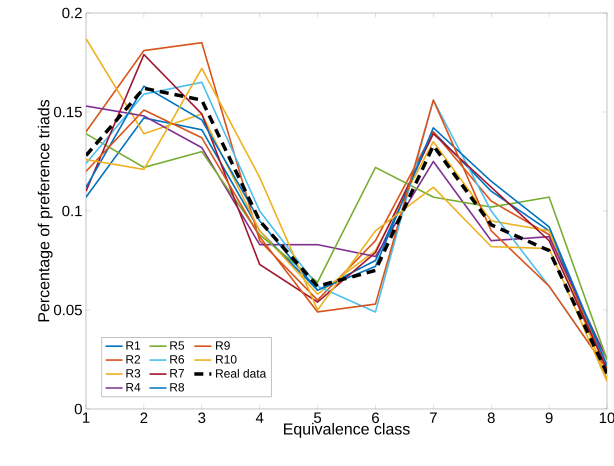 This screenshot has width=614, height=466. Describe the element at coordinates (347, 430) in the screenshot. I see `x-axis-title: Equivalence class` at that location.